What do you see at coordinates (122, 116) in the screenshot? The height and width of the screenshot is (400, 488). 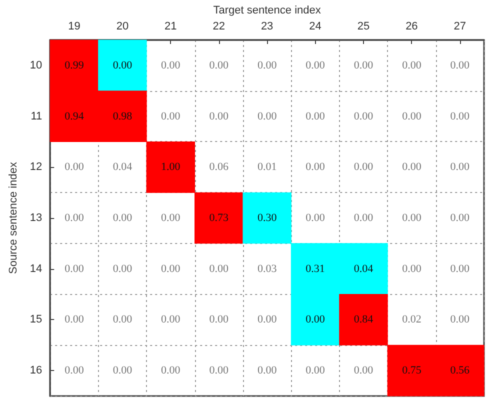 I see `data-label: 0.98` at bounding box center [122, 116].